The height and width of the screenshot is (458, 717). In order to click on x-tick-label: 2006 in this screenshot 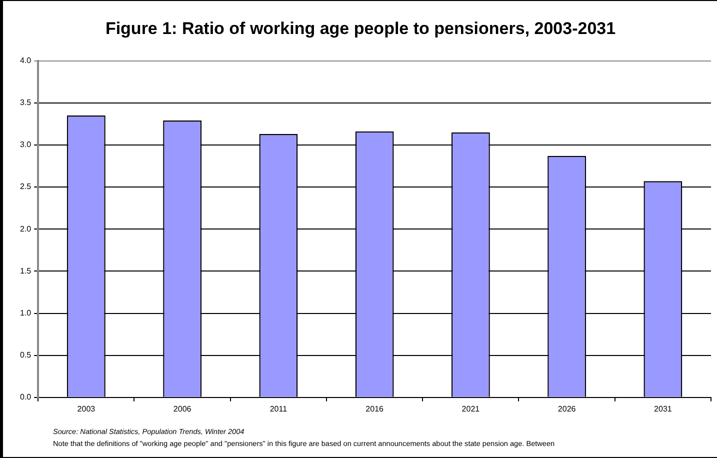, I will do `click(182, 409)`.